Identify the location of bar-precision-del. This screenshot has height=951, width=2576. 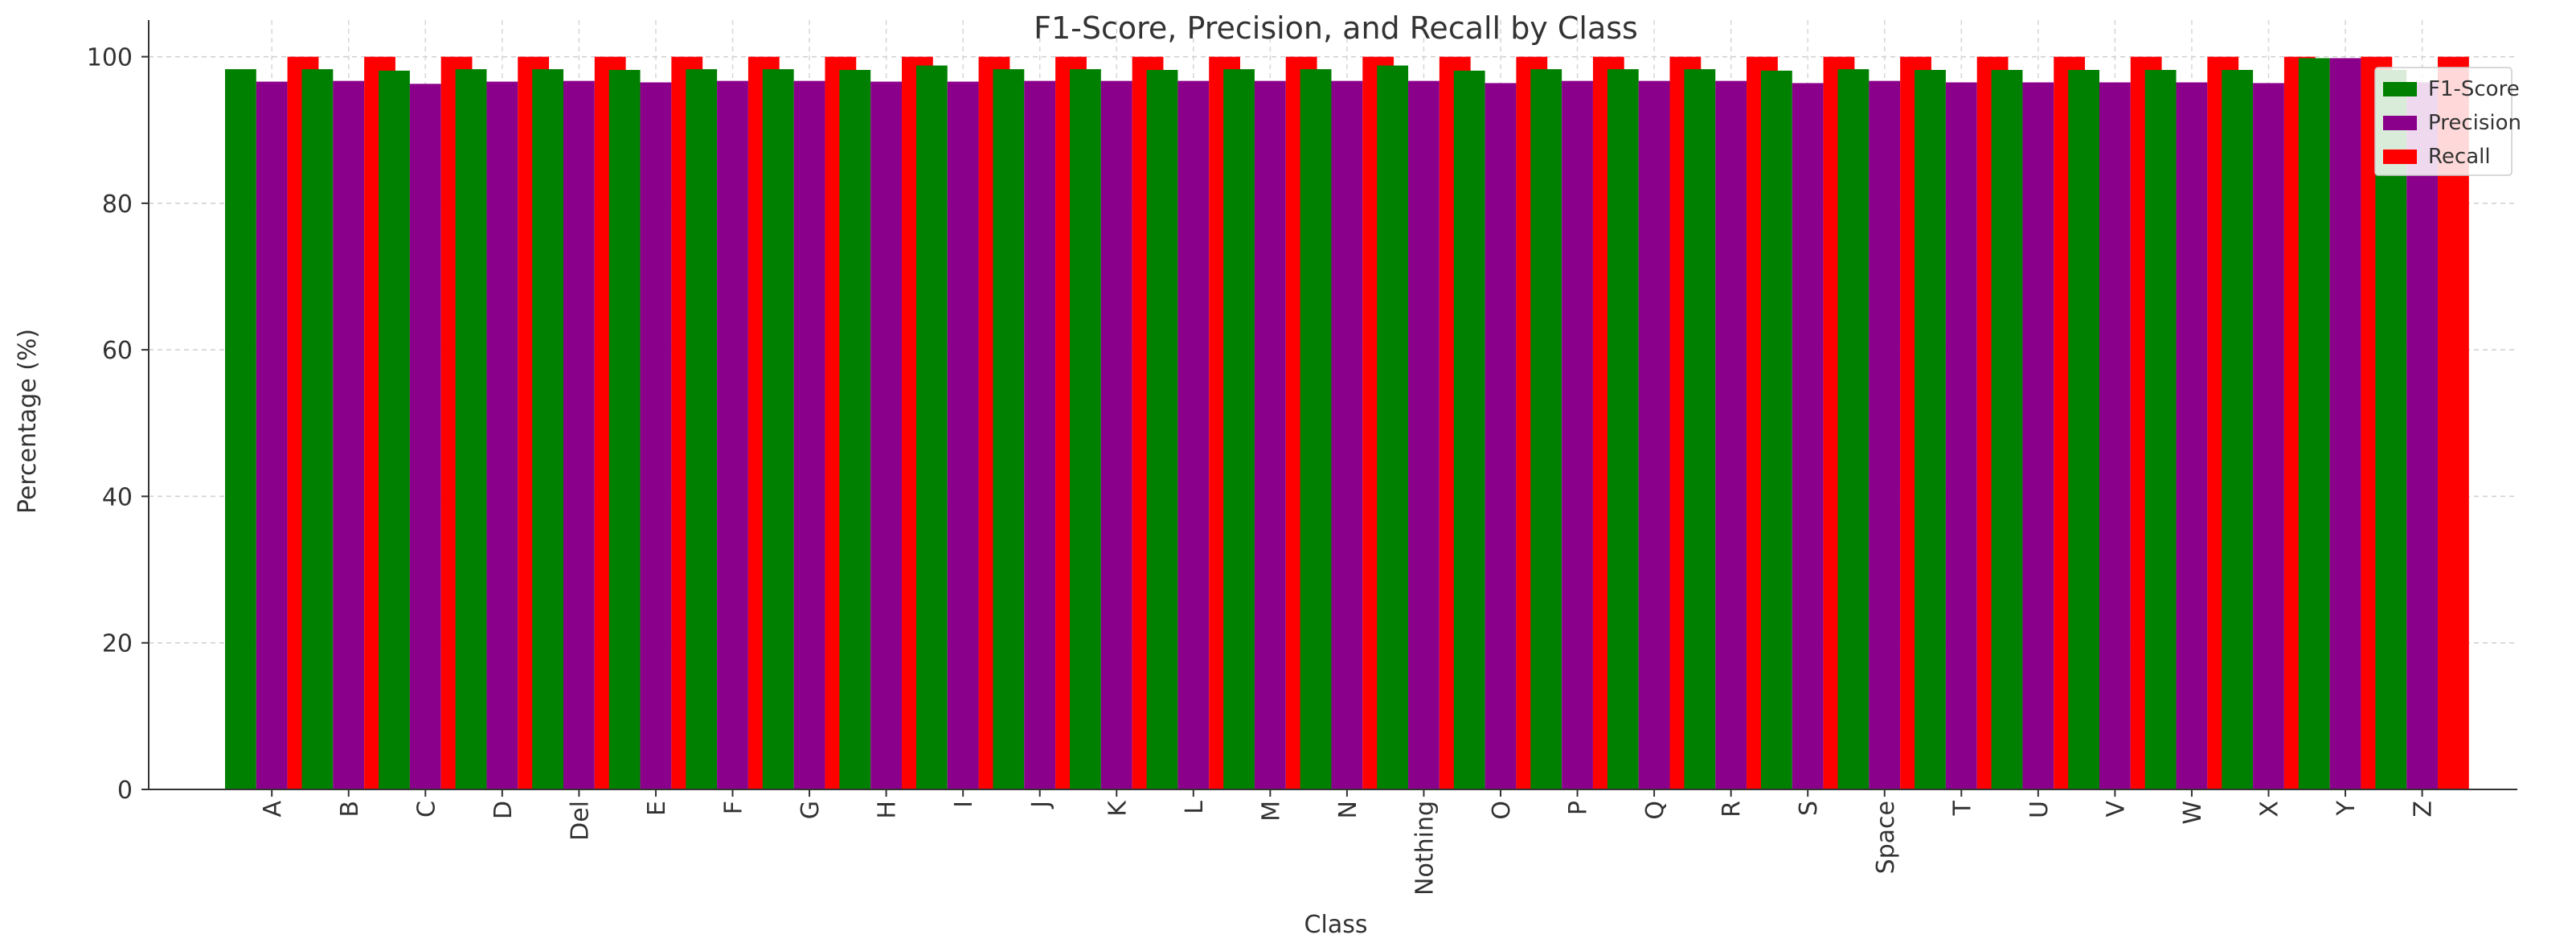
(579, 435).